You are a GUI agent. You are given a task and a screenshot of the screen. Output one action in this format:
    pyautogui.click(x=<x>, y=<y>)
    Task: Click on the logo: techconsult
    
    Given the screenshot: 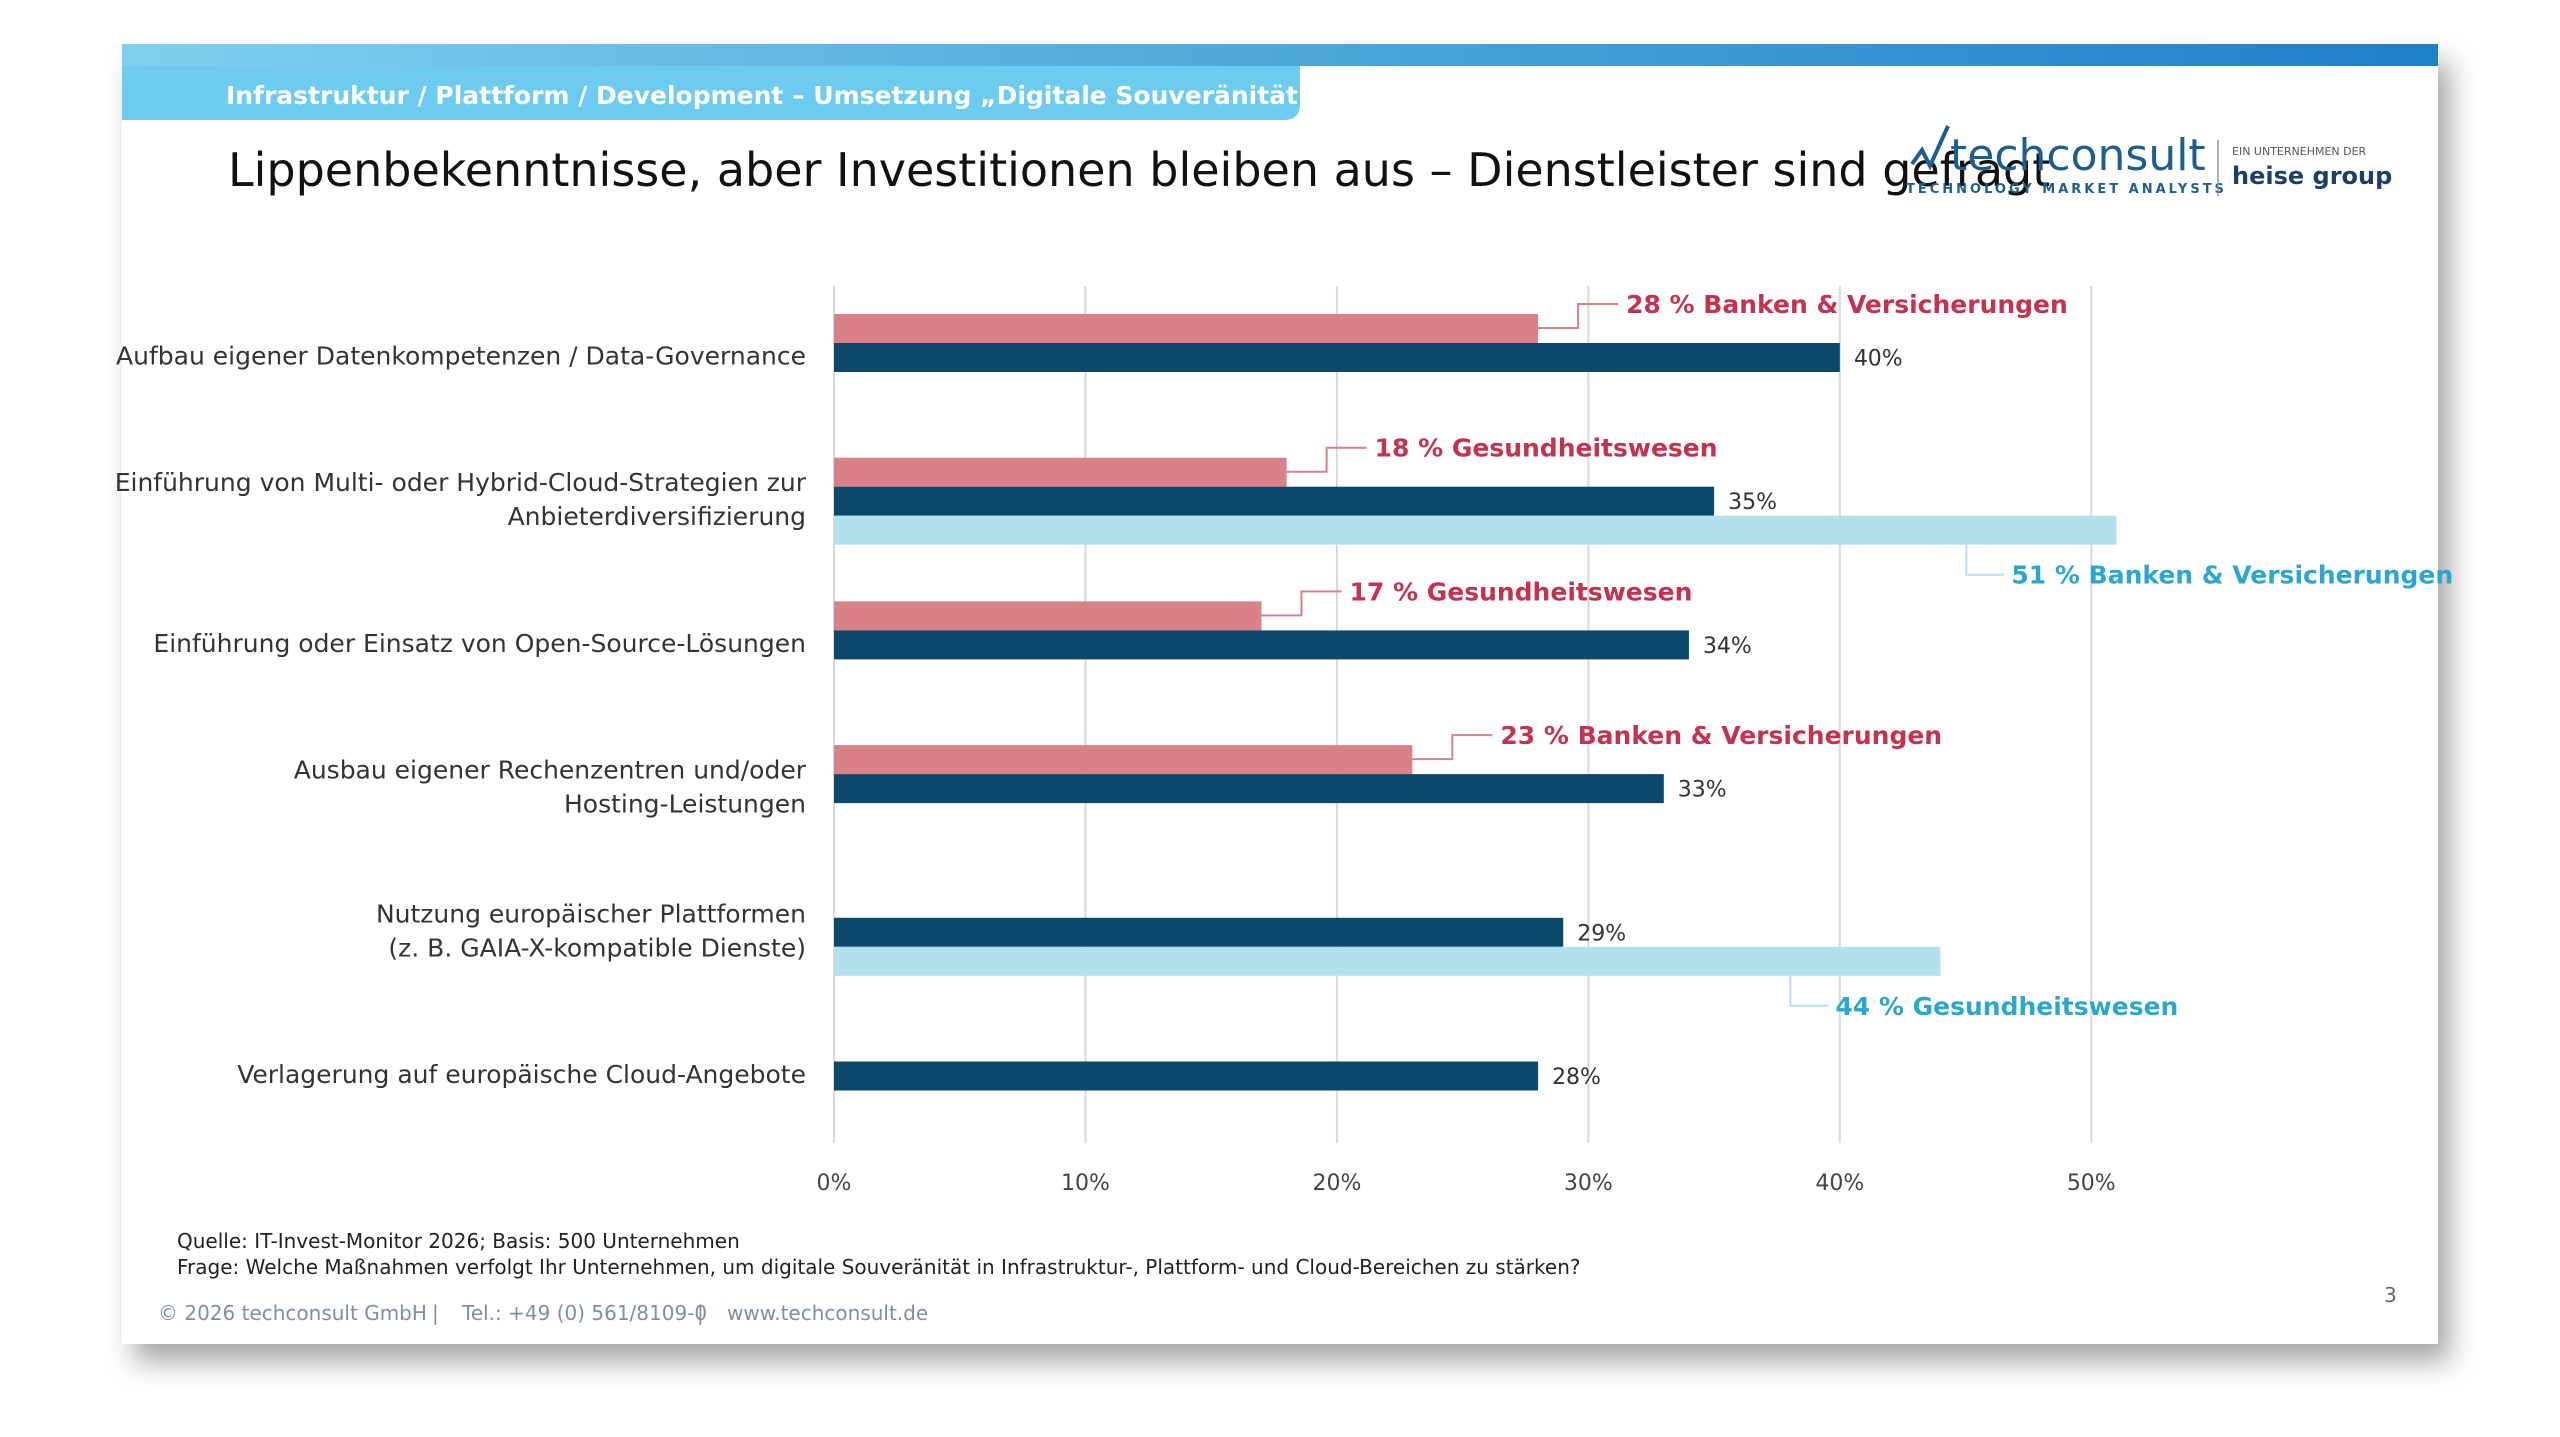 What is the action you would take?
    pyautogui.click(x=2078, y=155)
    